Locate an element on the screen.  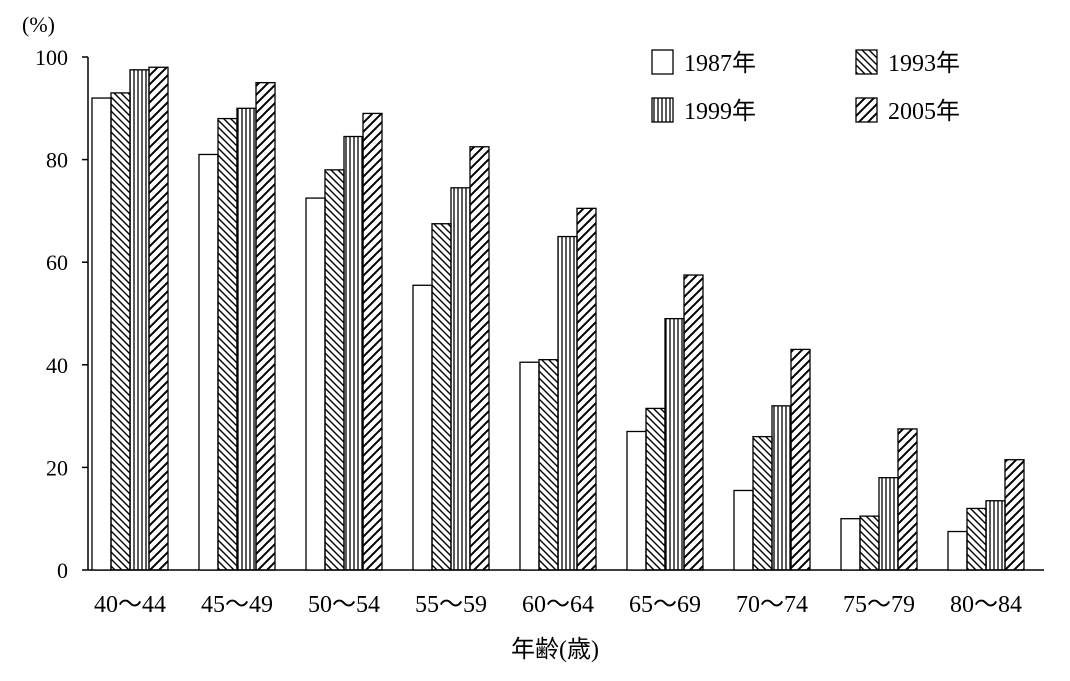
bar-1987年-75〜79 is located at coordinates (850, 544).